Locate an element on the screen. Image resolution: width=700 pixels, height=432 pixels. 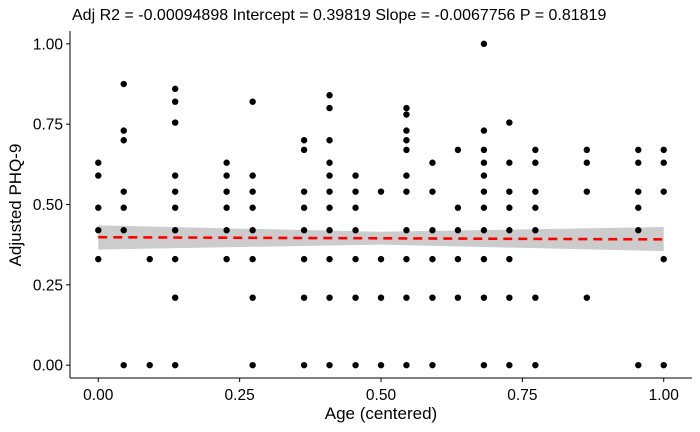
confidence-band-layer is located at coordinates (381, 238).